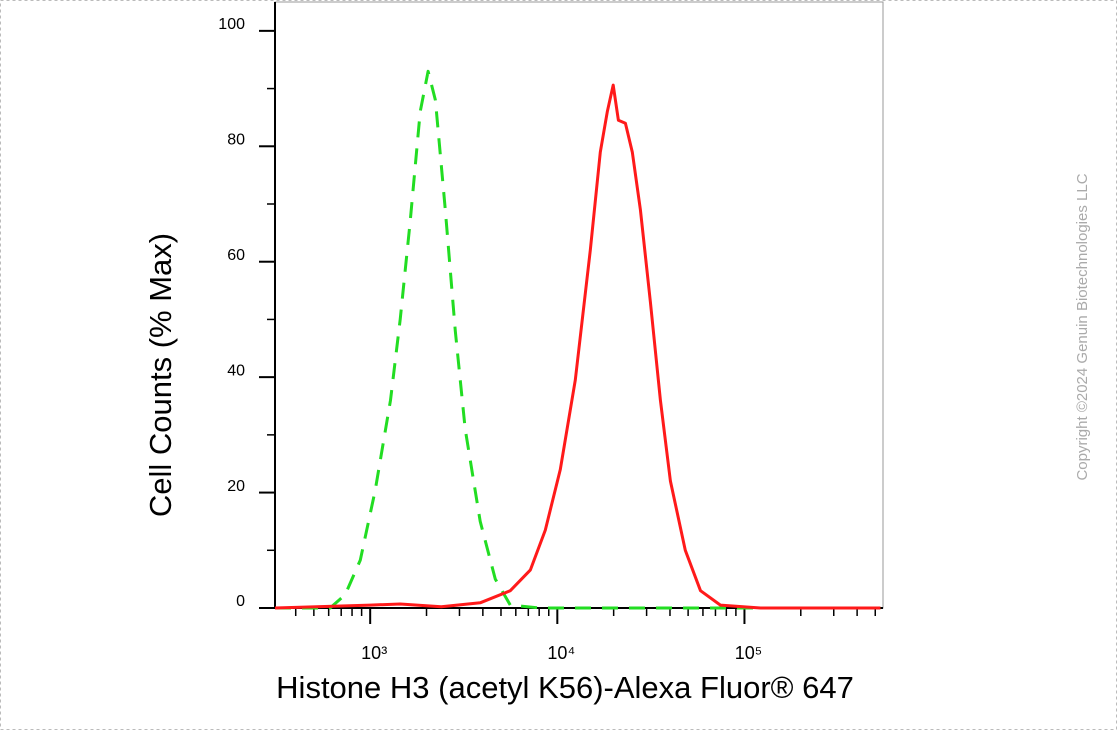 The image size is (1118, 730). What do you see at coordinates (565, 687) in the screenshot?
I see `x-axis-title: Histone H3 (acetyl K56)-Alexa Fluor® 647` at bounding box center [565, 687].